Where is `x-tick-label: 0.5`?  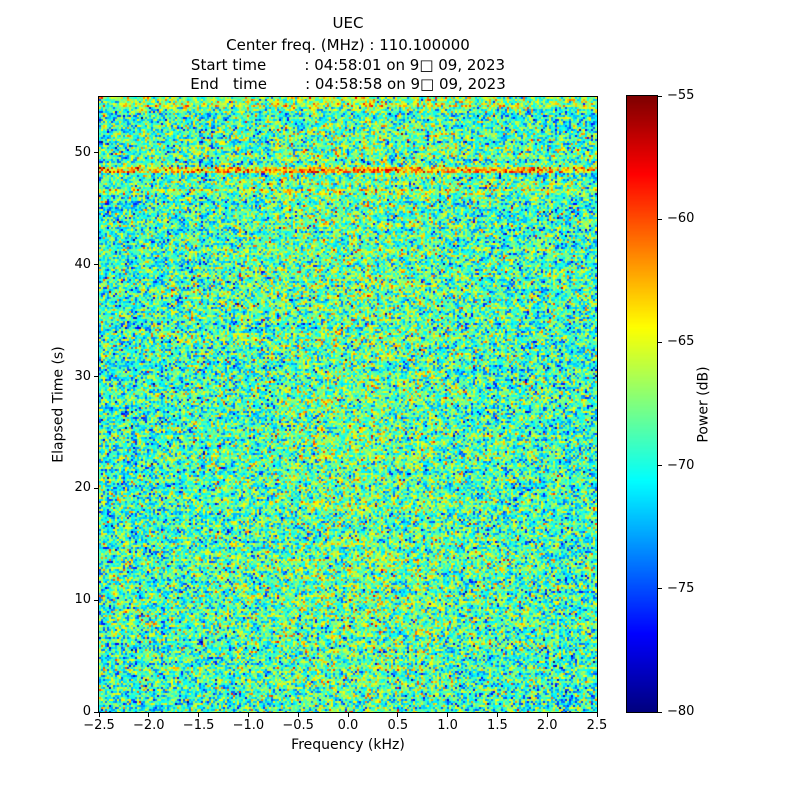 x-tick-label: 0.5 is located at coordinates (398, 725).